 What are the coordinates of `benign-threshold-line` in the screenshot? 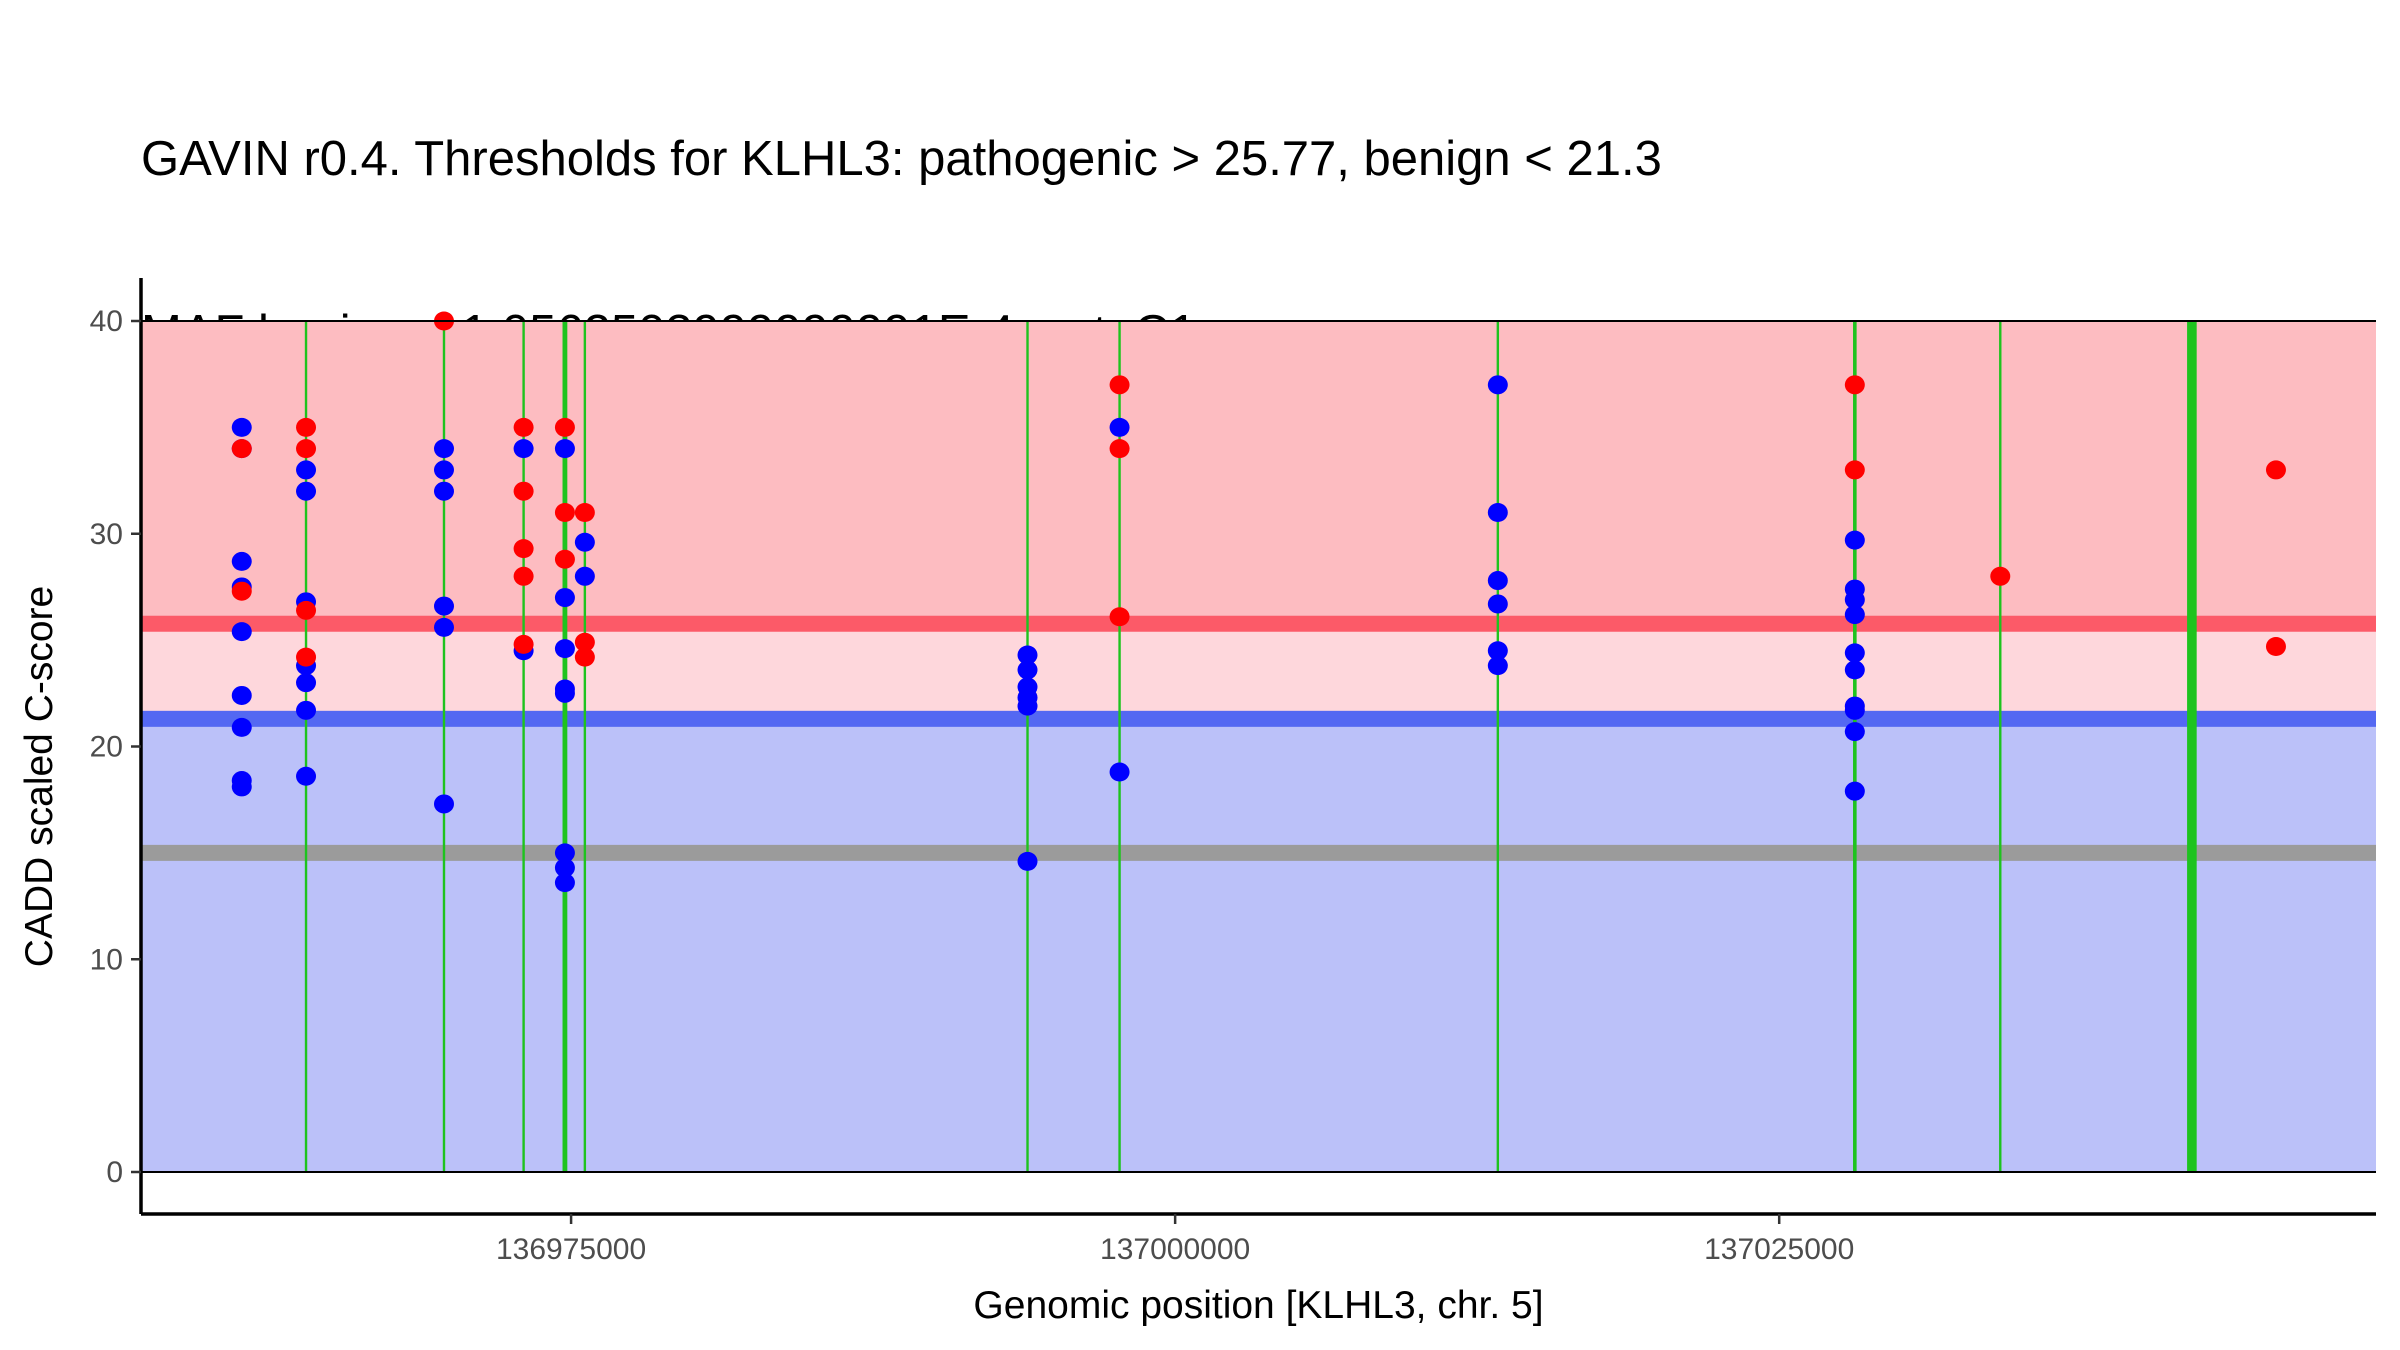 It's located at (1258, 718).